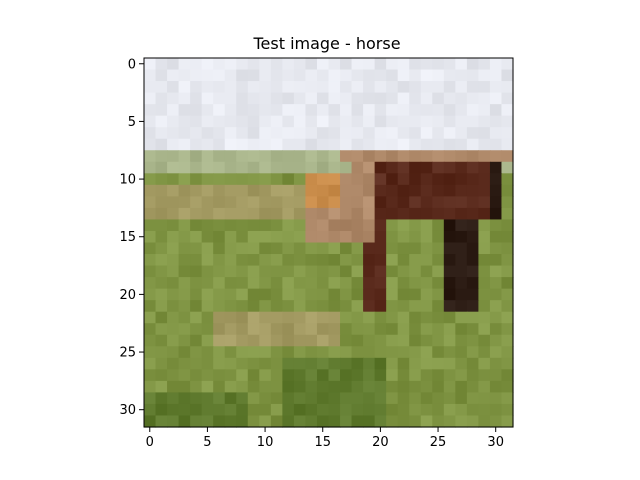 This screenshot has width=640, height=480. Describe the element at coordinates (127, 180) in the screenshot. I see `y-tick-label: 10` at that location.